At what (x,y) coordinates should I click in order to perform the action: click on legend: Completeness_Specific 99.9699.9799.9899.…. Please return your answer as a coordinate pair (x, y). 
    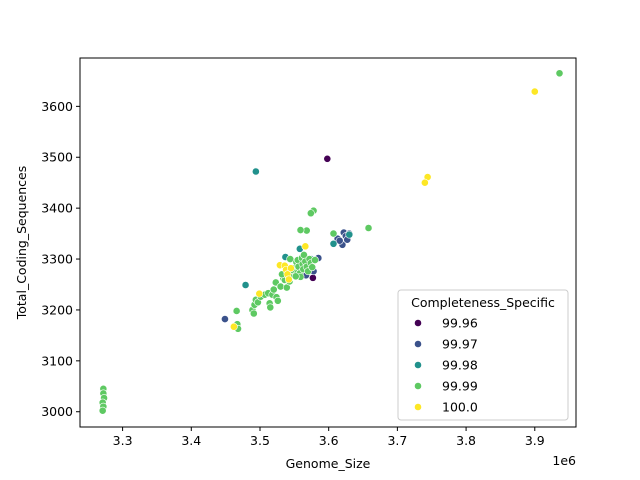
    Looking at the image, I should click on (483, 355).